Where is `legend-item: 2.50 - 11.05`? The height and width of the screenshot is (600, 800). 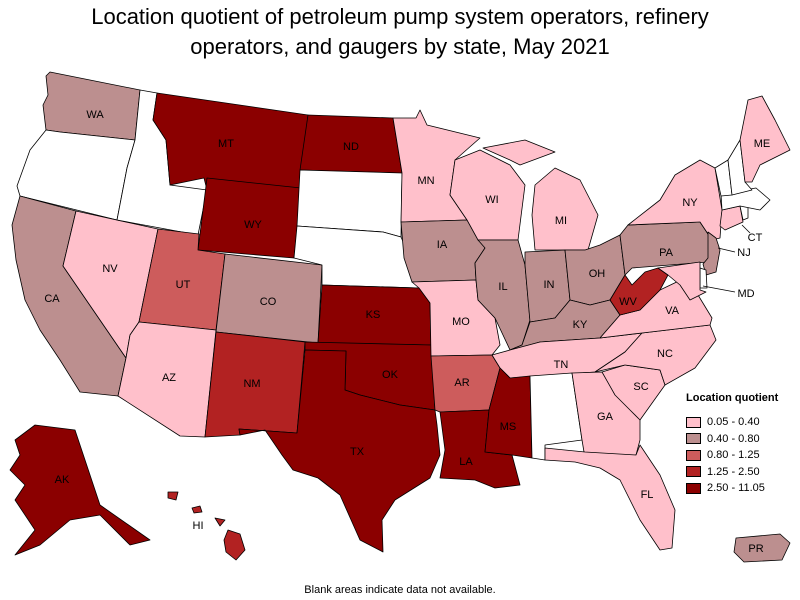
legend-item: 2.50 - 11.05 is located at coordinates (742, 488).